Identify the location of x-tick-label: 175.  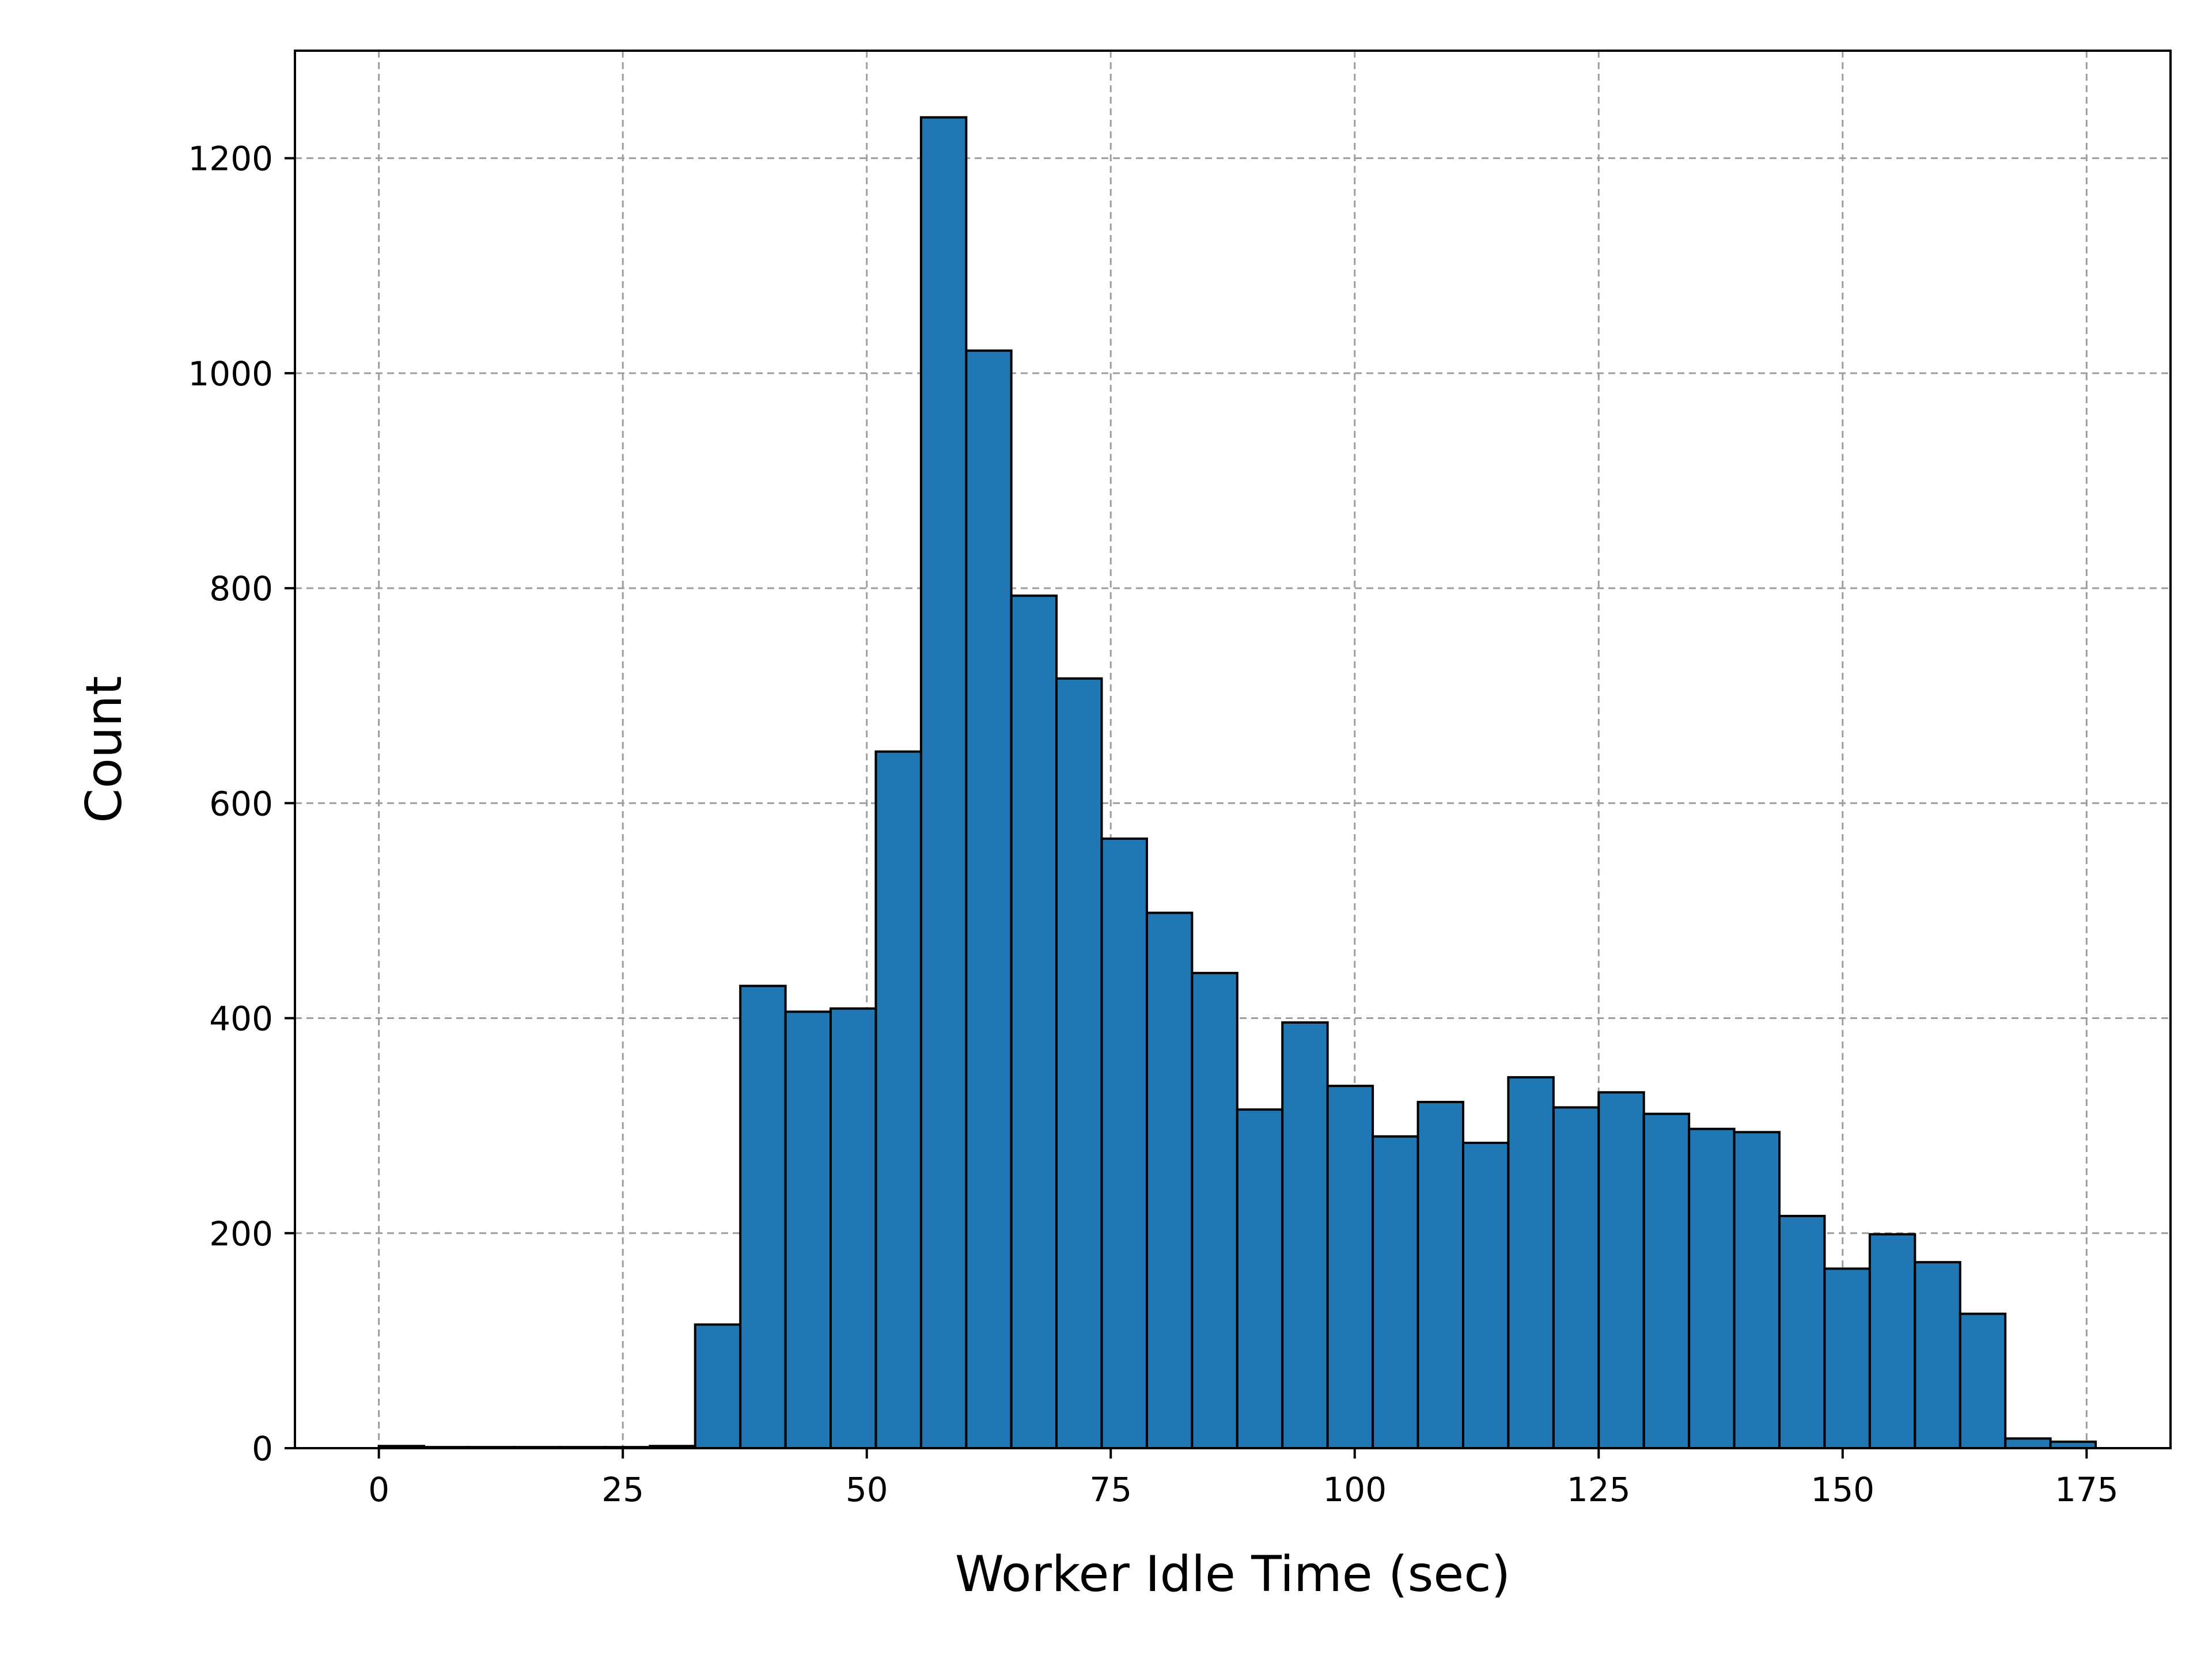
(2087, 1489).